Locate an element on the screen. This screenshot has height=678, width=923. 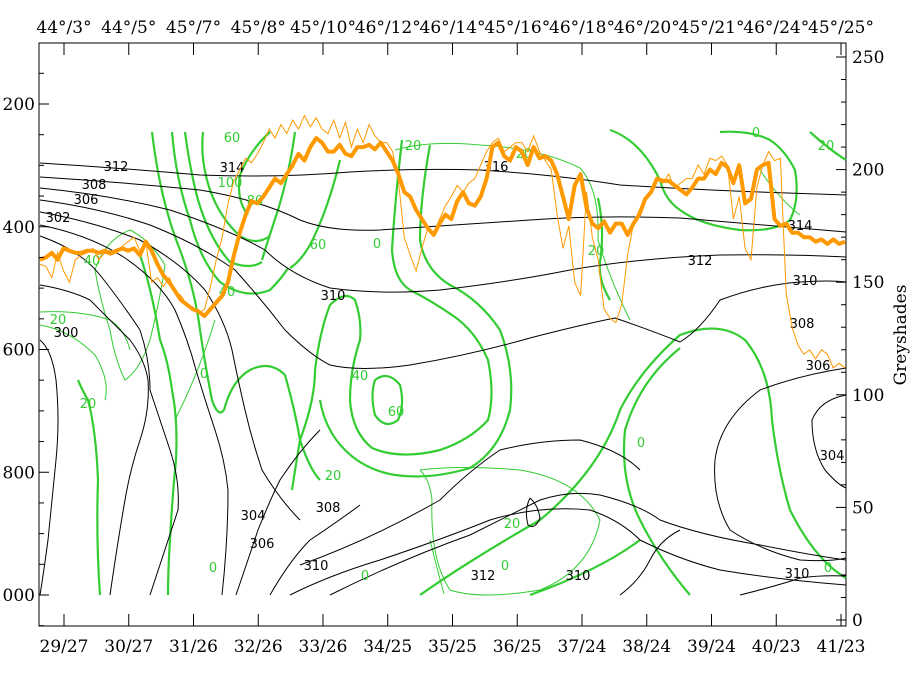
right-axis-label: Greyshades is located at coordinates (901, 335).